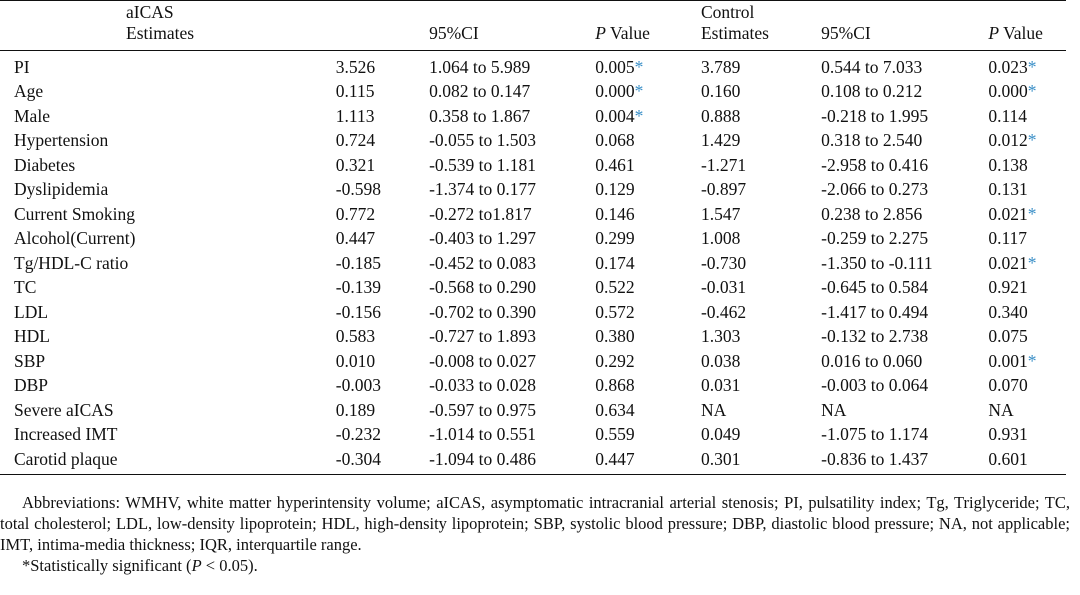 This screenshot has width=1080, height=595. Describe the element at coordinates (1001, 409) in the screenshot. I see `control-p-value-text: NA` at that location.